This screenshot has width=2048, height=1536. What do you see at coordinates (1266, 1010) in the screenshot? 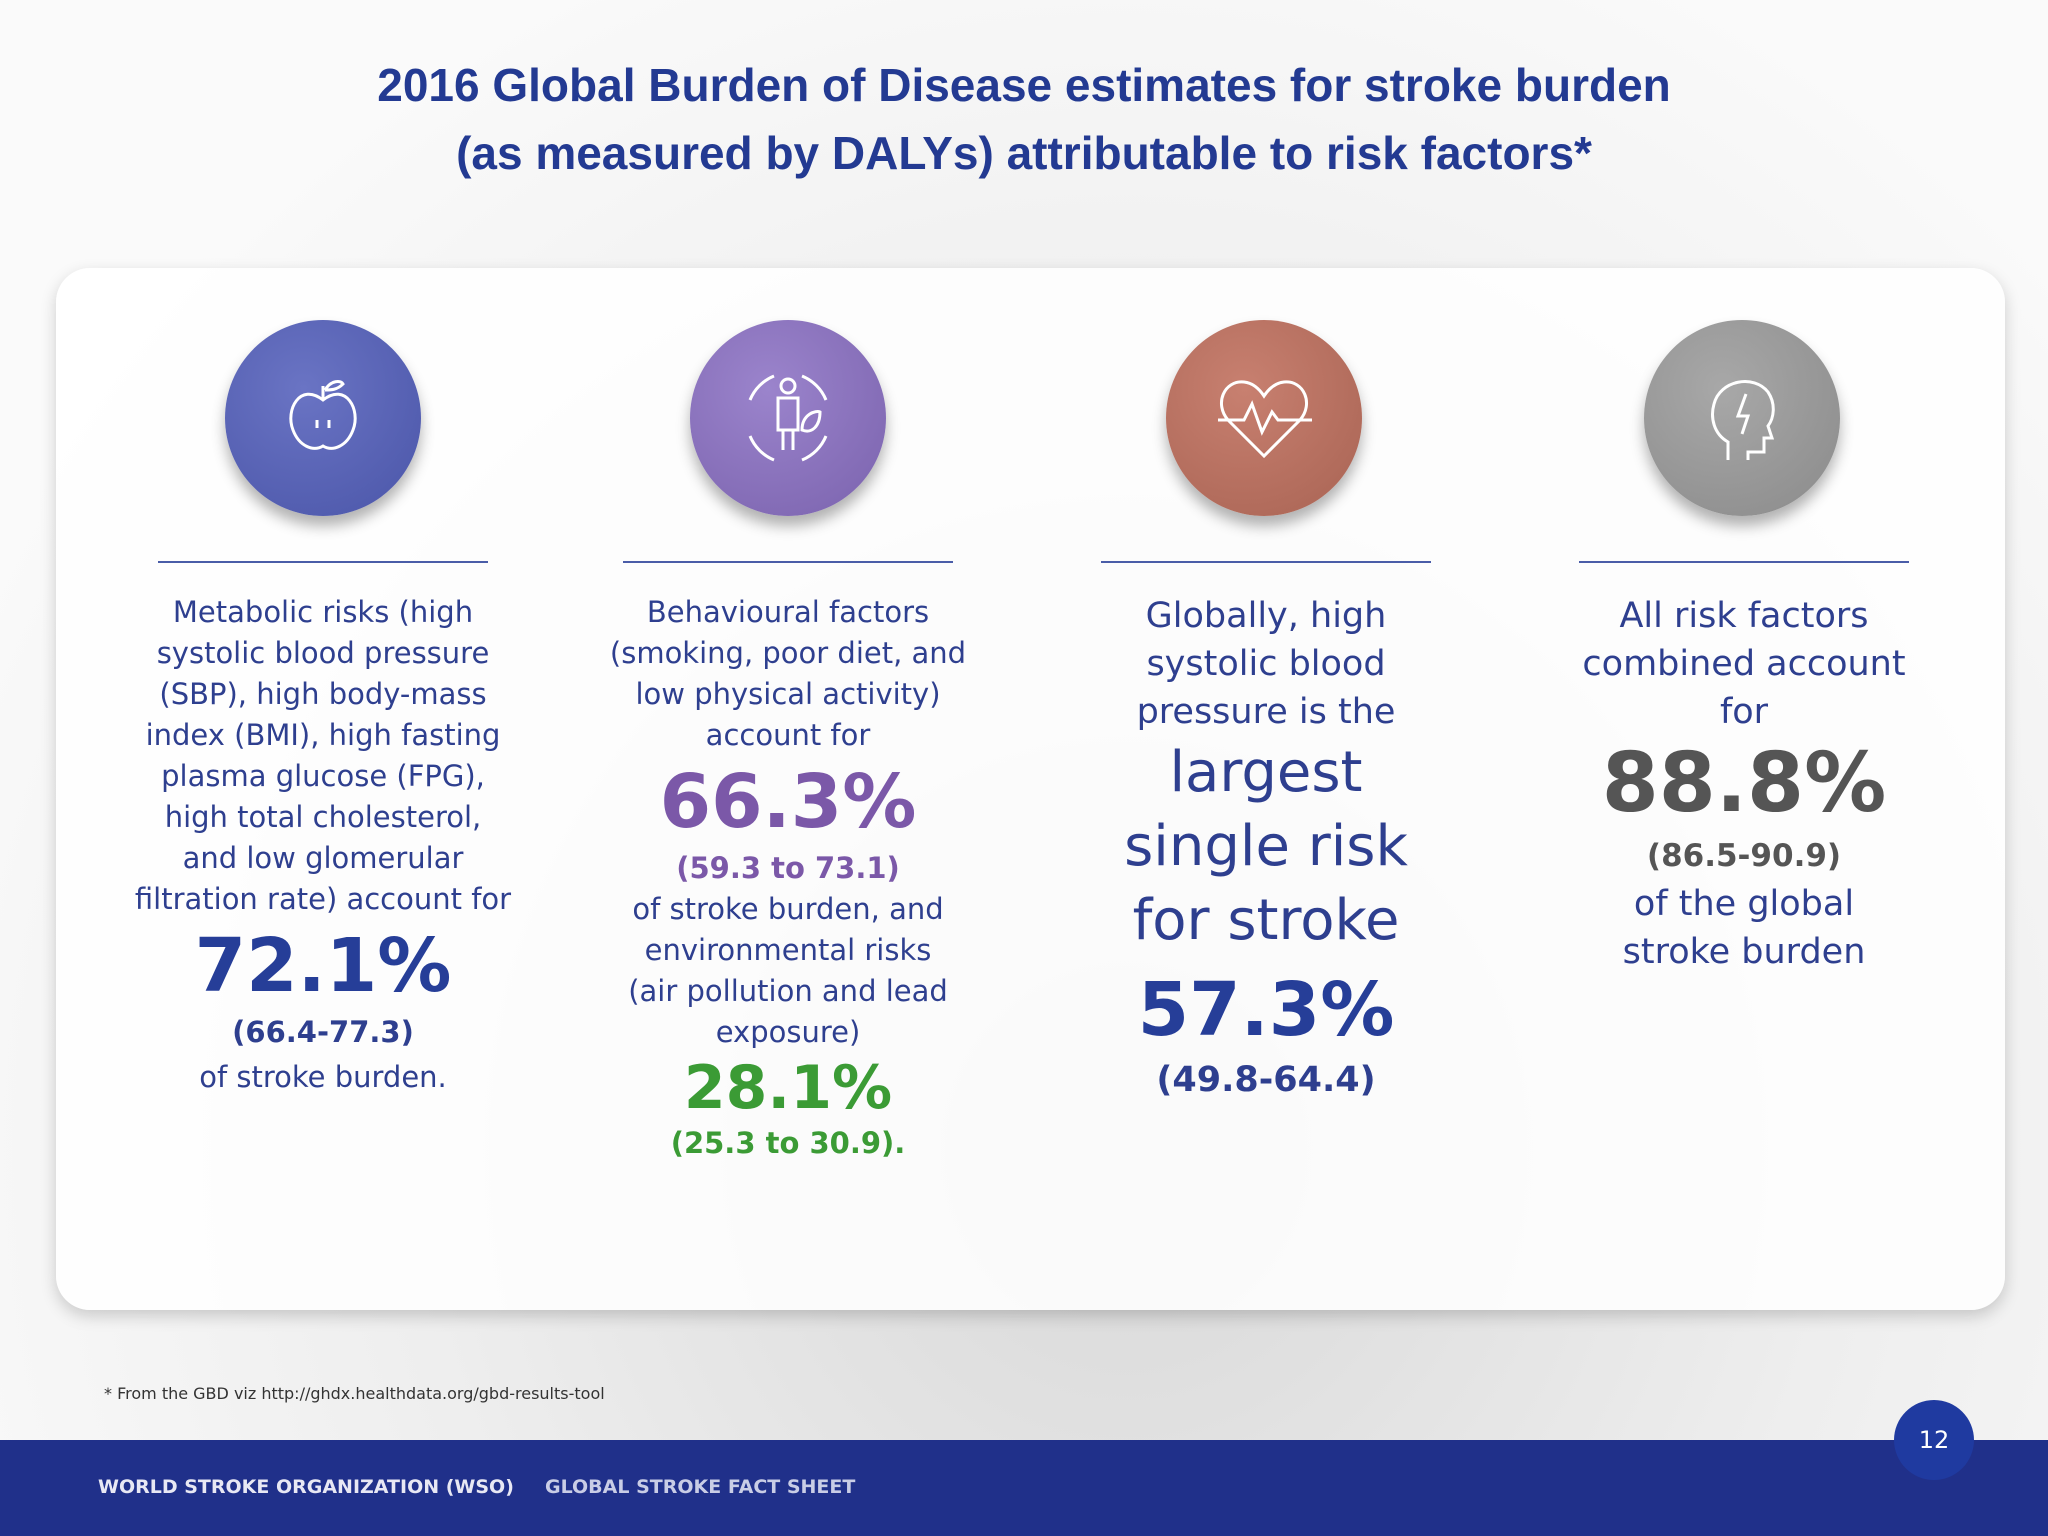
I see `value: 57.3%` at bounding box center [1266, 1010].